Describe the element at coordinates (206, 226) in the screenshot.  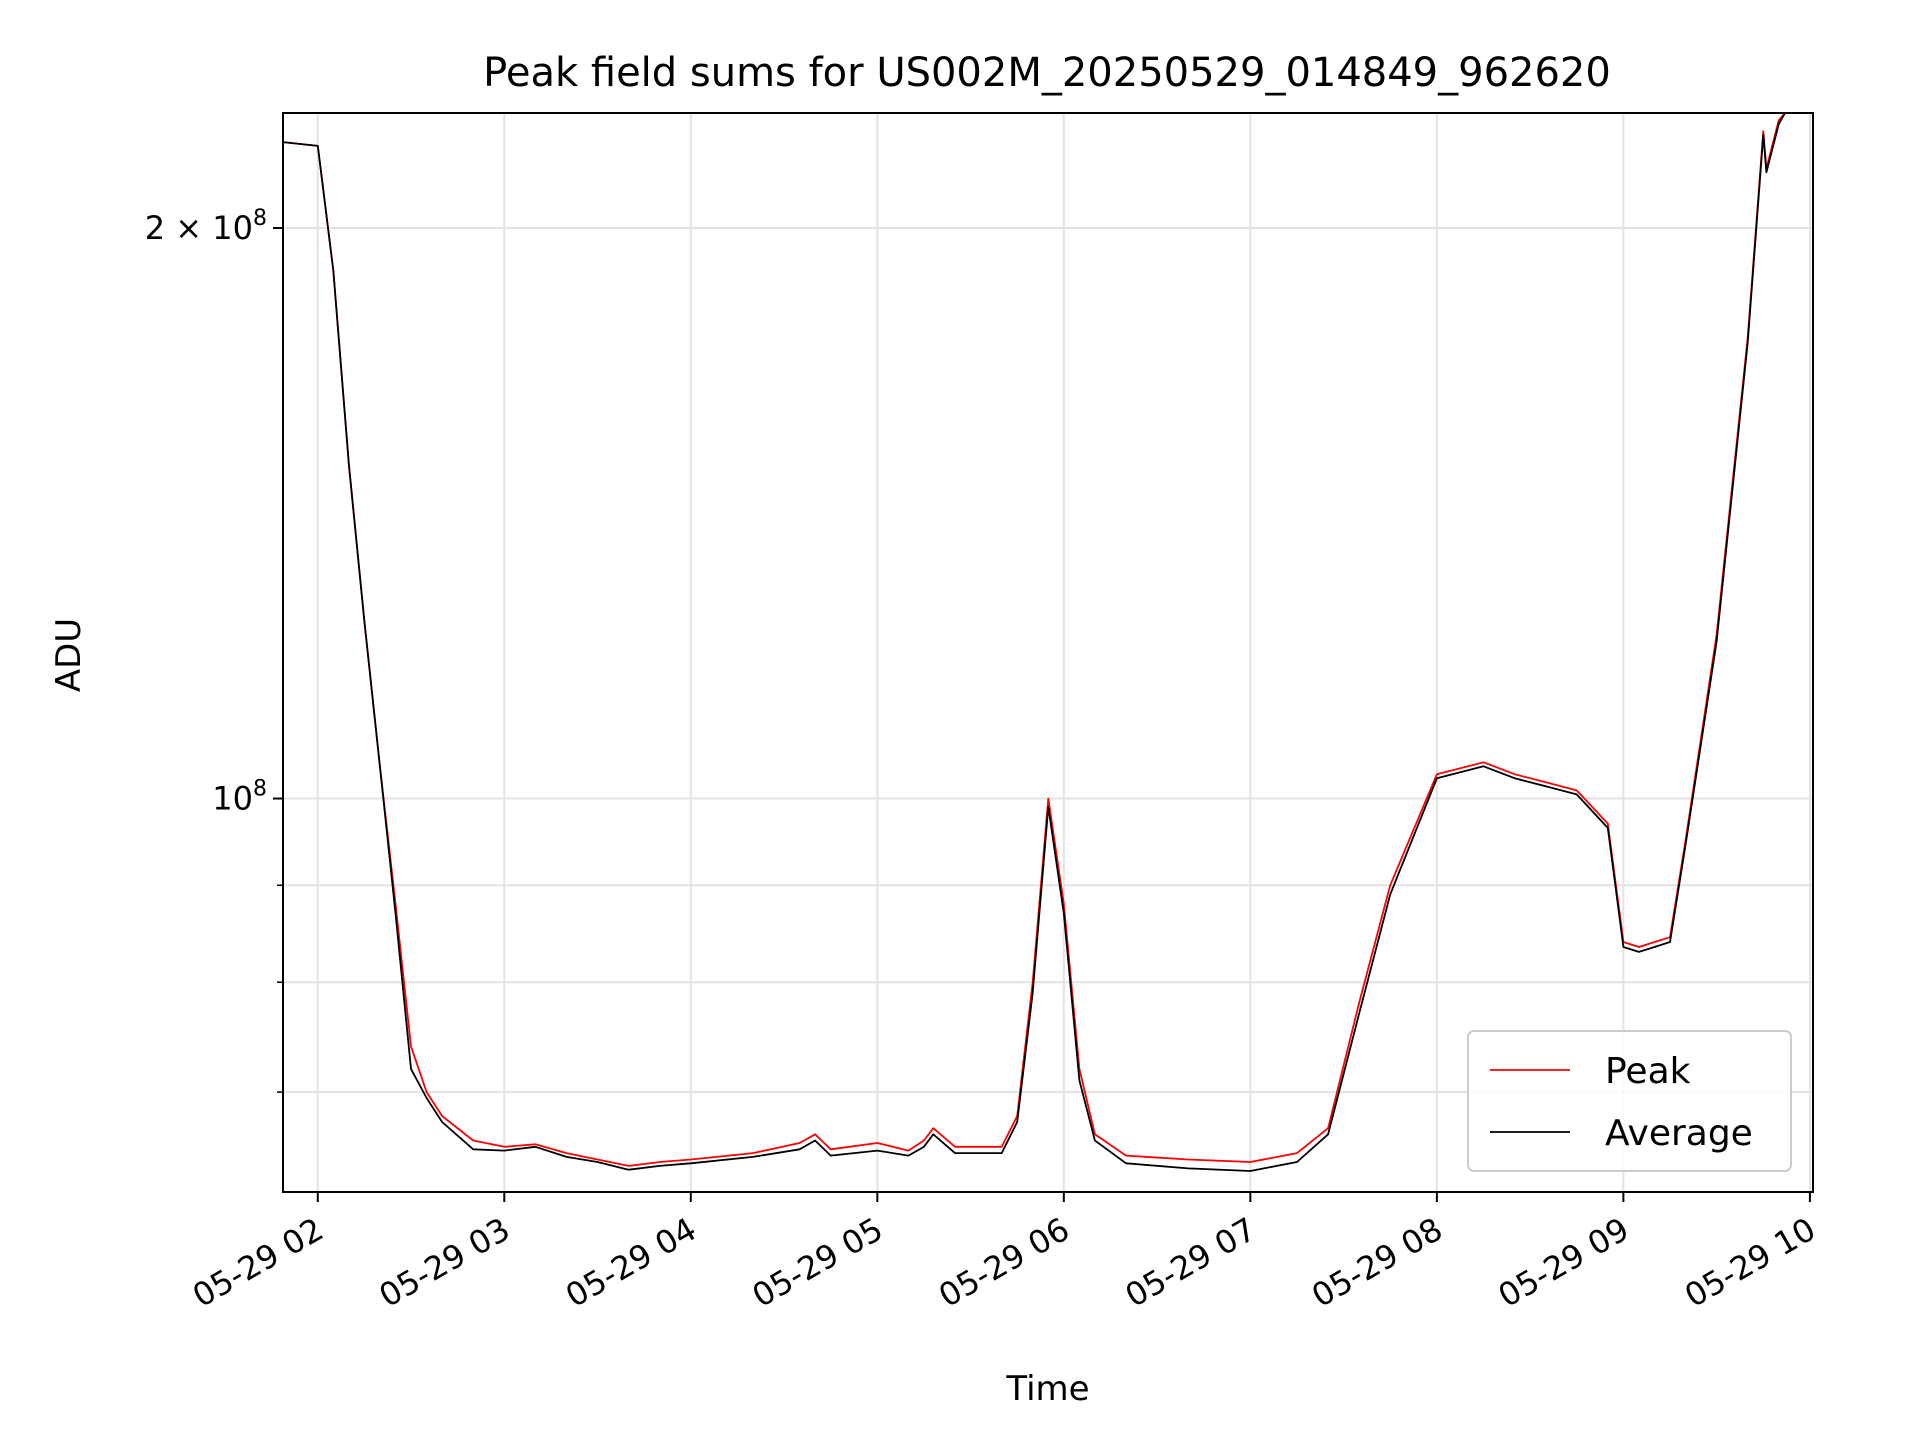
I see `y-tick-label: 2 × 108` at that location.